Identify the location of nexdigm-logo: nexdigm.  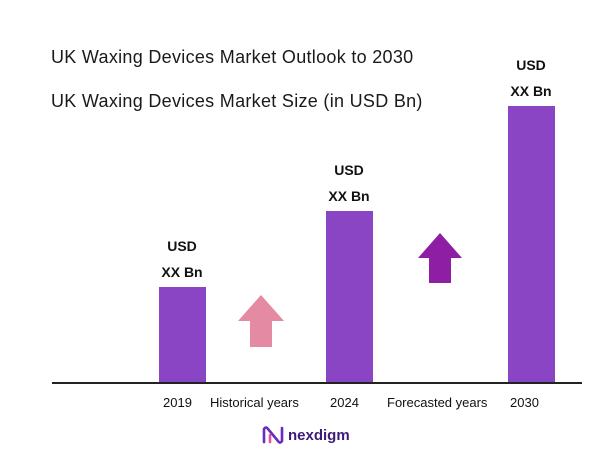
(306, 435).